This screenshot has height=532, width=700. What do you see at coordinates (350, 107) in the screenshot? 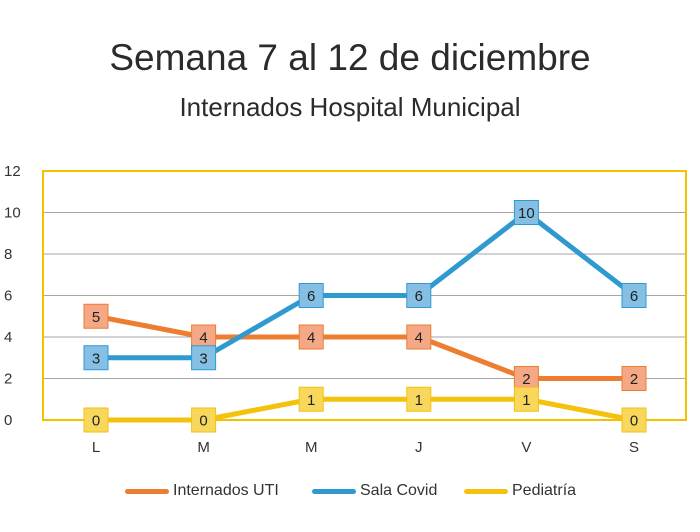
I see `chart-subtitle: Internados Hospital Municipal` at bounding box center [350, 107].